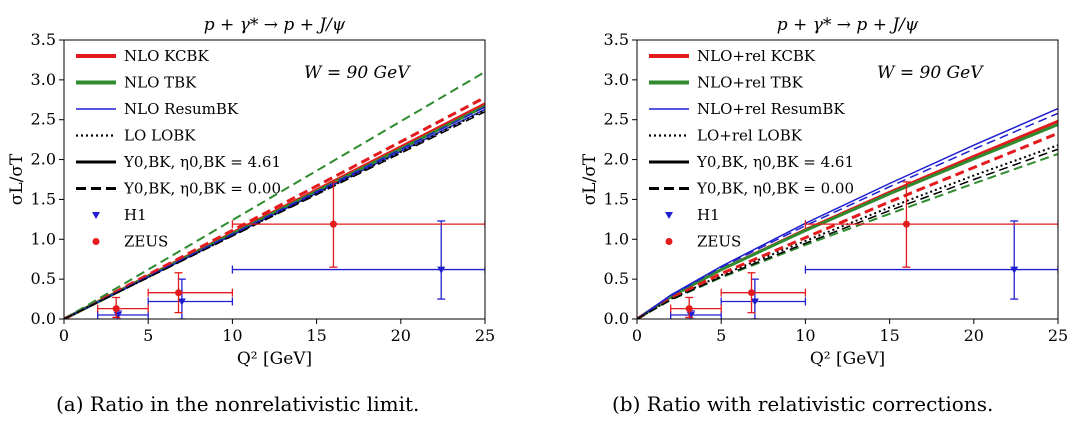 This screenshot has width=1070, height=432. What do you see at coordinates (803, 404) in the screenshot?
I see `caption-b: (b) Ratio with relativistic corrections.` at bounding box center [803, 404].